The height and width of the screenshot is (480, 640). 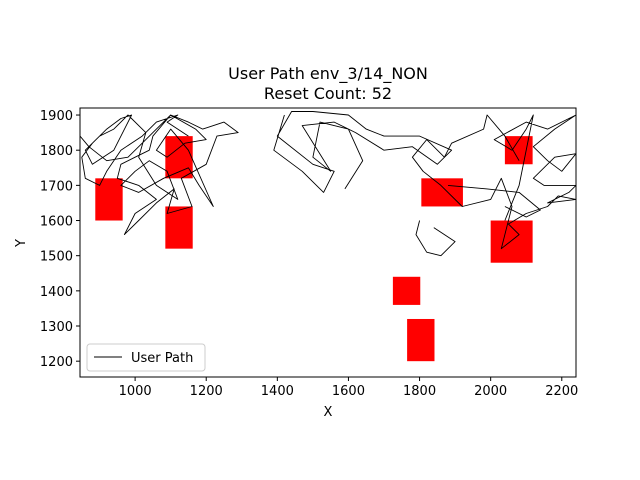 I want to click on y-axis-ticks: 1200 1300 1400 1500 1600 1700 1800 1900, so click(x=60, y=239).